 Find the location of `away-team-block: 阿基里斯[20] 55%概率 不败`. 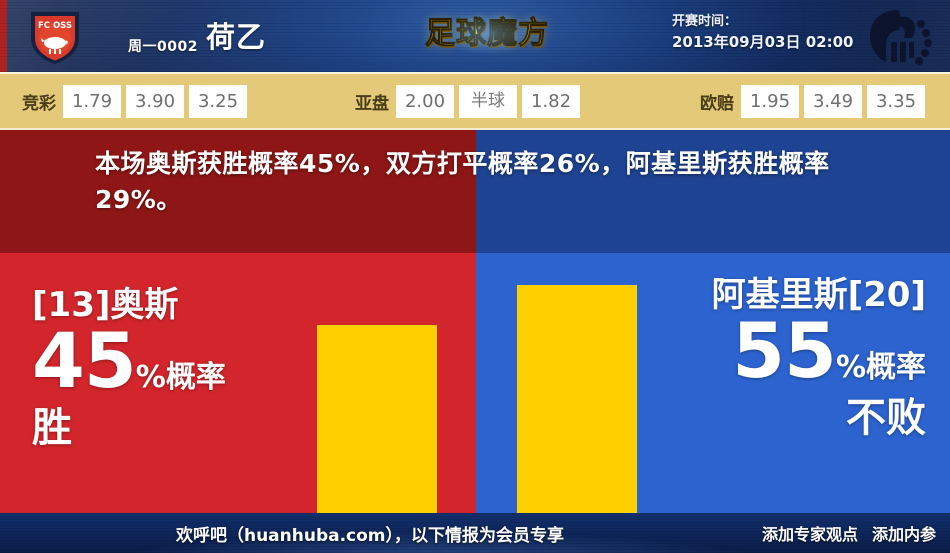

away-team-block: 阿基里斯[20] 55%概率 不败 is located at coordinates (818, 358).